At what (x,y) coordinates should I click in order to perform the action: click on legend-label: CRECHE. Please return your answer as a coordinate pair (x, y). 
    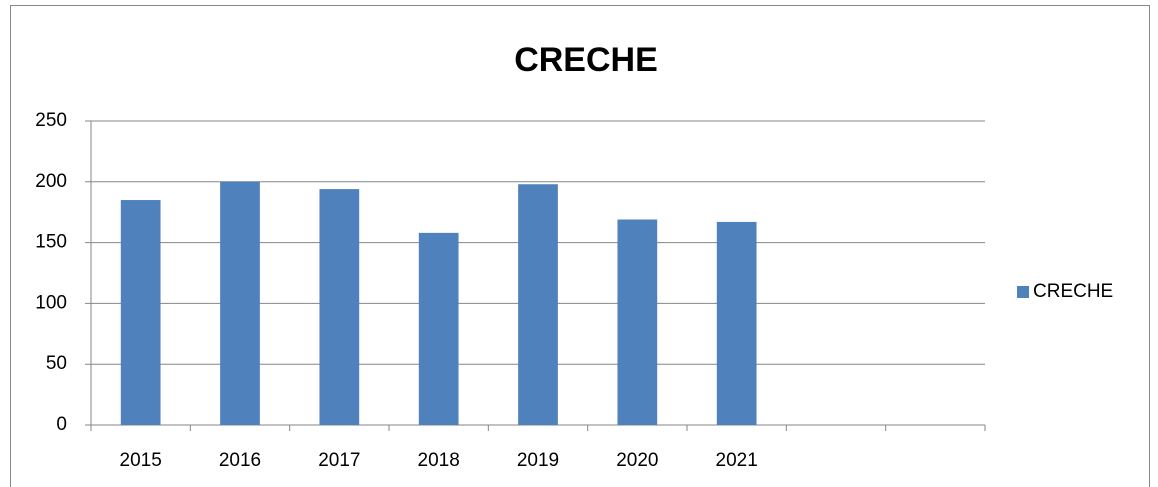
    Looking at the image, I should click on (1073, 291).